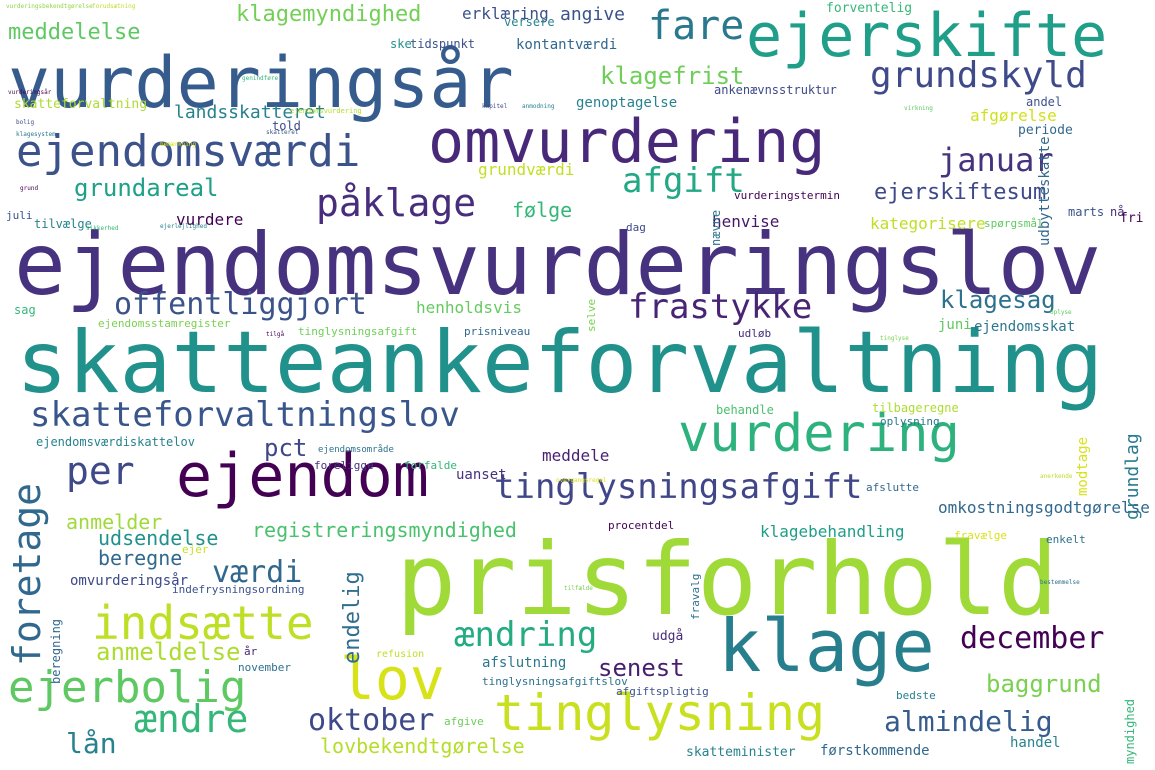  Describe the element at coordinates (672, 76) in the screenshot. I see `word: klagefrist` at that location.